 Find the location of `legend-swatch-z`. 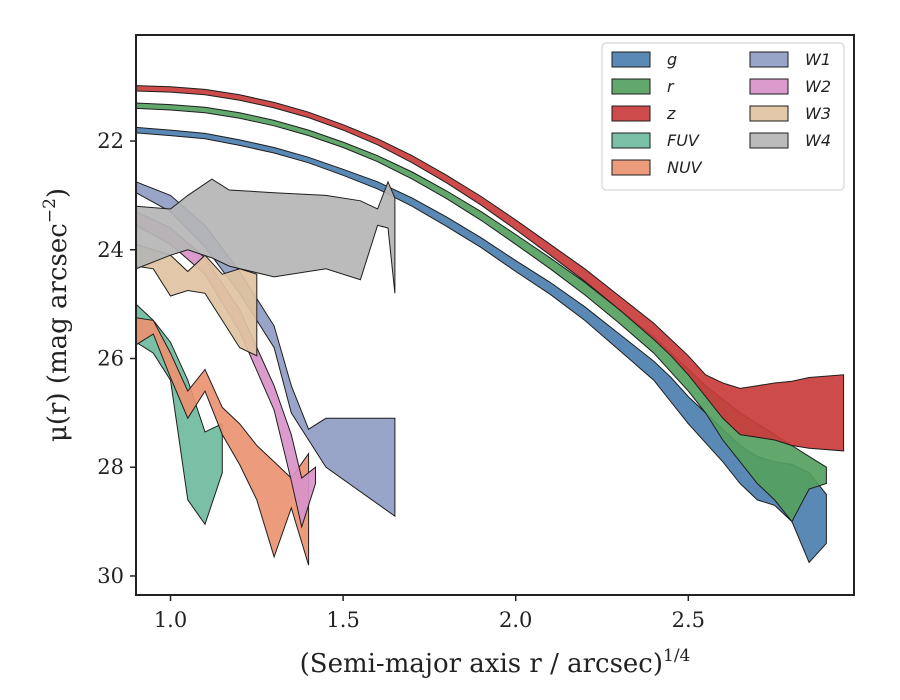

legend-swatch-z is located at coordinates (631, 113).